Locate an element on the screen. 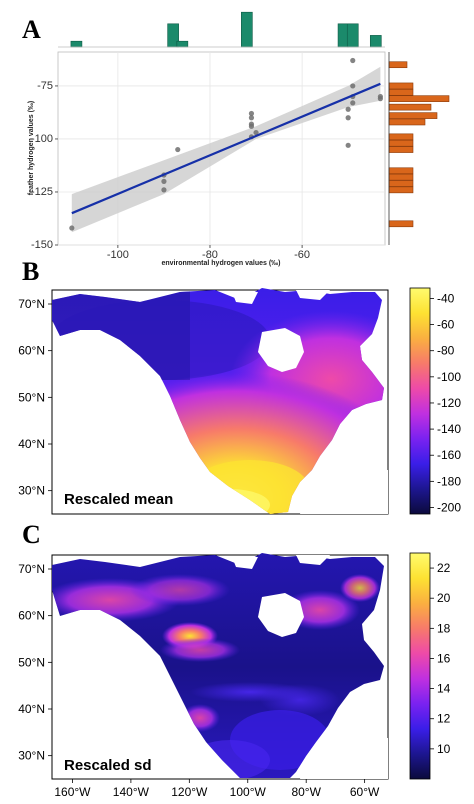 This screenshot has width=474, height=804. scatter-points is located at coordinates (226, 144).